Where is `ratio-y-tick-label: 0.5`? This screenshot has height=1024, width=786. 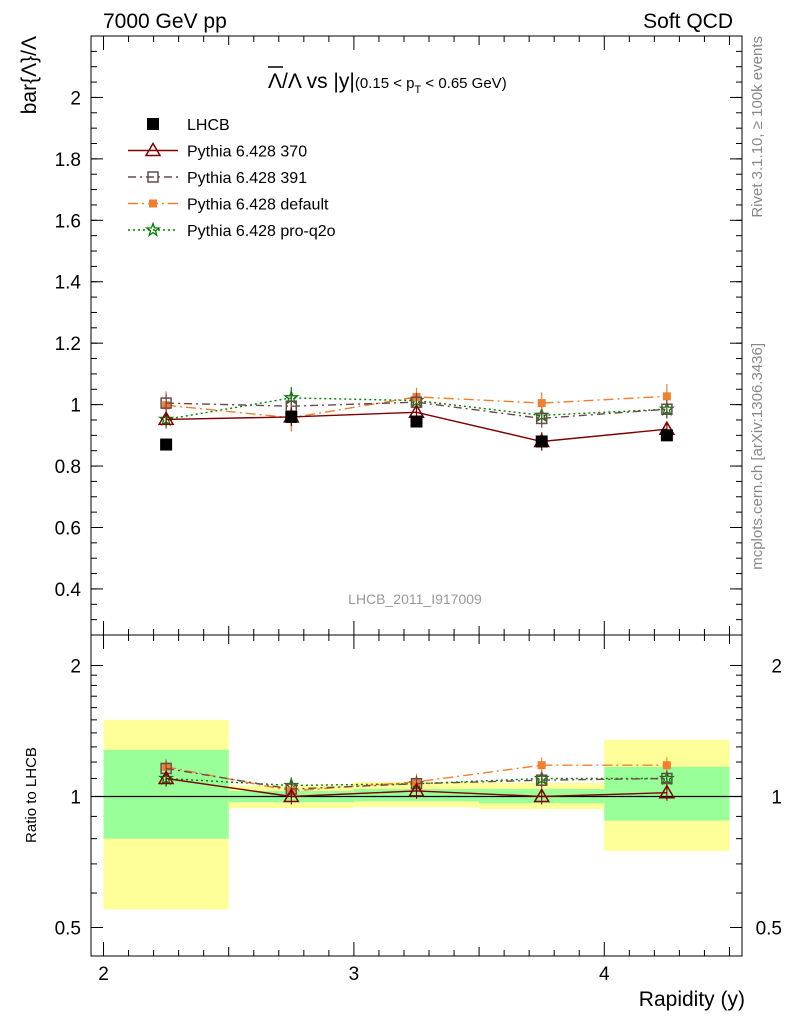
ratio-y-tick-label: 0.5 is located at coordinates (68, 928).